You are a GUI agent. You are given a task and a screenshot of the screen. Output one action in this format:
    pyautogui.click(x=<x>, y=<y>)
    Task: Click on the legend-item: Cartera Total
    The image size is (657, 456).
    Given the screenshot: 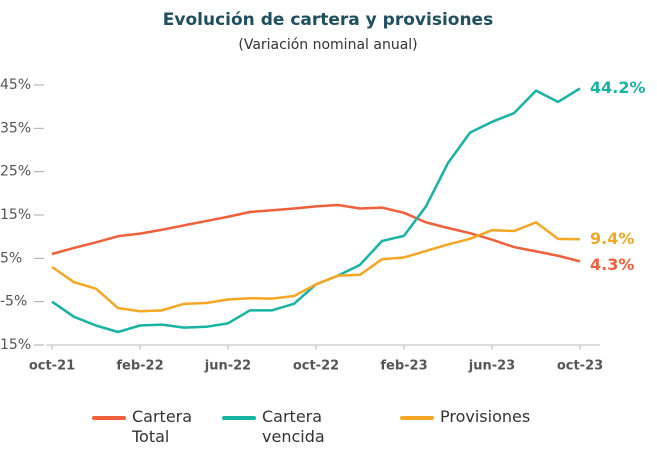 What is the action you would take?
    pyautogui.click(x=157, y=427)
    